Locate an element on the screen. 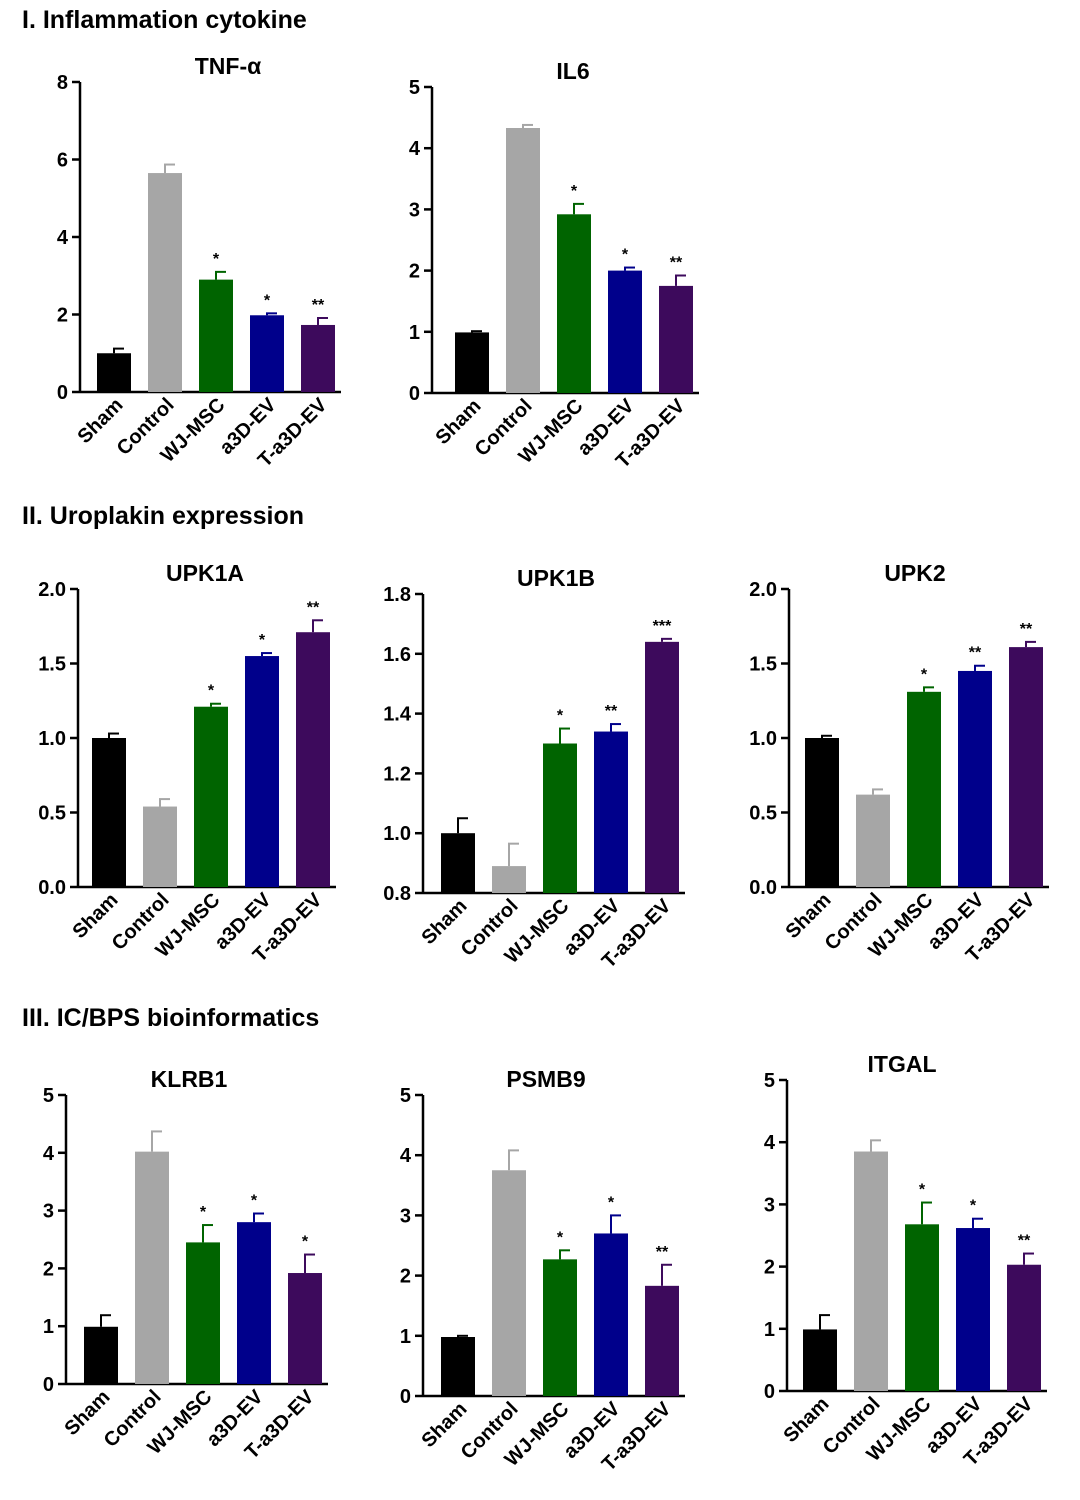 The width and height of the screenshot is (1080, 1500). section-title-bioinformatics: III. IC/BPS bioinformatics is located at coordinates (171, 1018).